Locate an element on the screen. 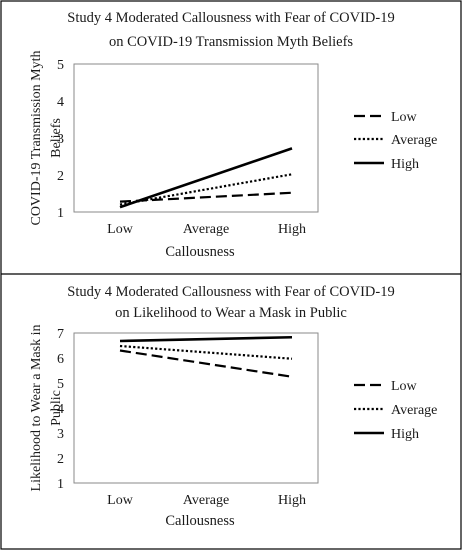  chart-title-line: on COVID-19 Transmission Myth Beliefs is located at coordinates (231, 42).